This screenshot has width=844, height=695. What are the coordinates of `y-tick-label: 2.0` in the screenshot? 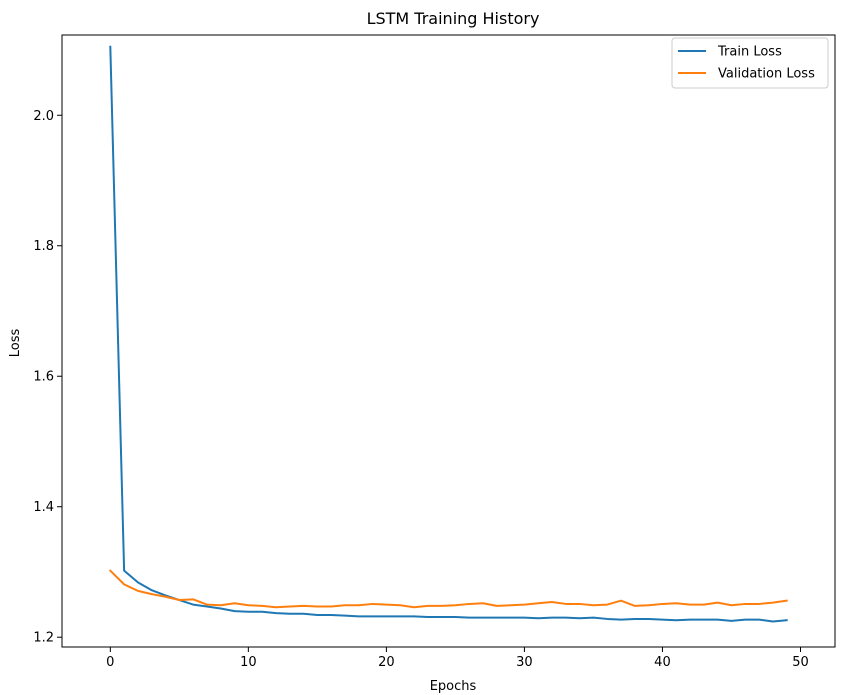 It's located at (43, 116).